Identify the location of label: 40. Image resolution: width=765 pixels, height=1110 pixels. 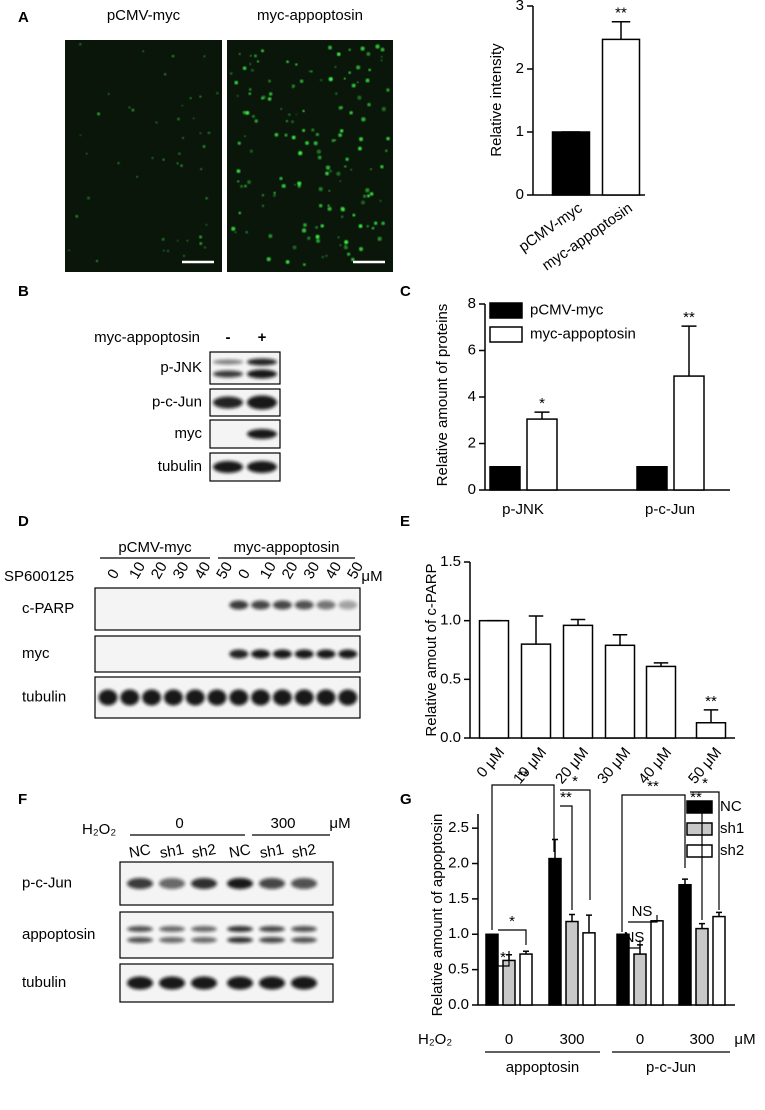
(333, 570).